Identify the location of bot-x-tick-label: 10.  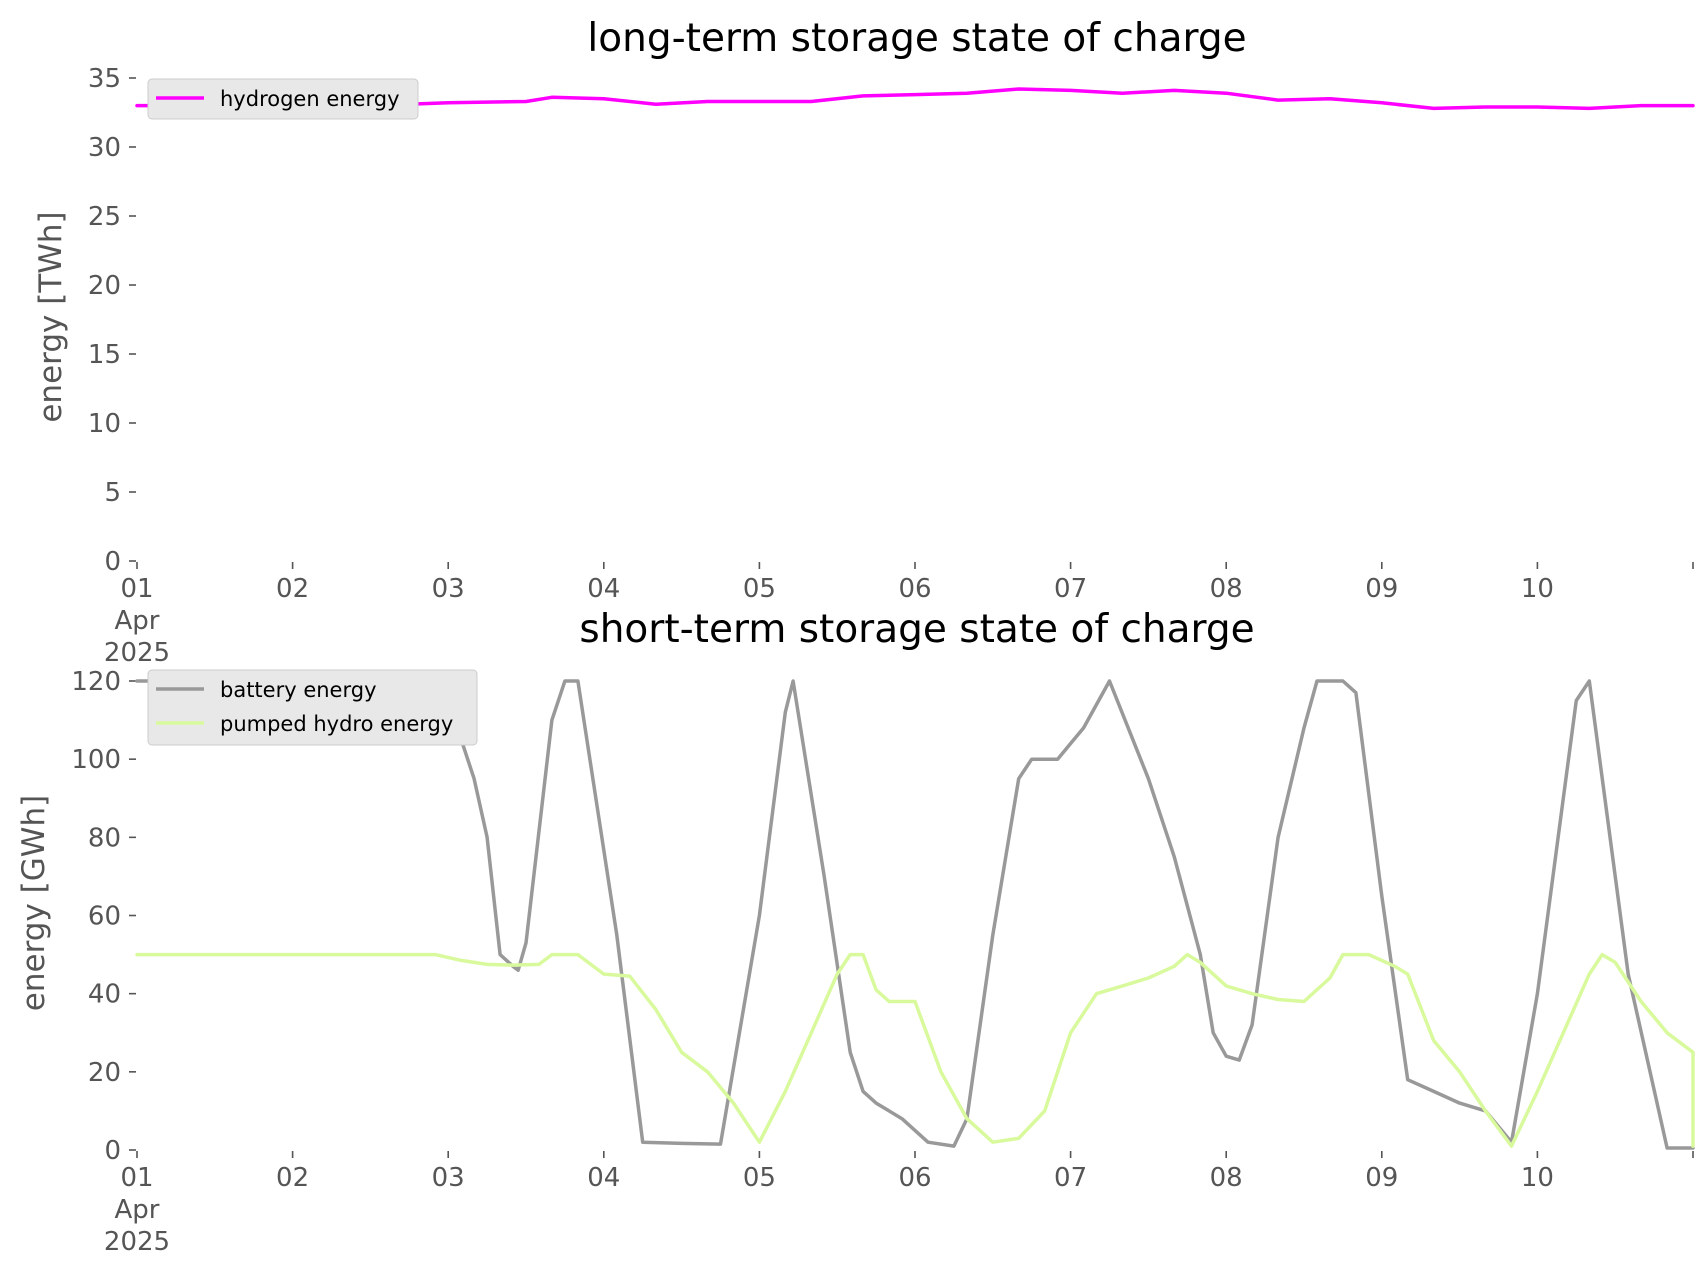
(1537, 1178).